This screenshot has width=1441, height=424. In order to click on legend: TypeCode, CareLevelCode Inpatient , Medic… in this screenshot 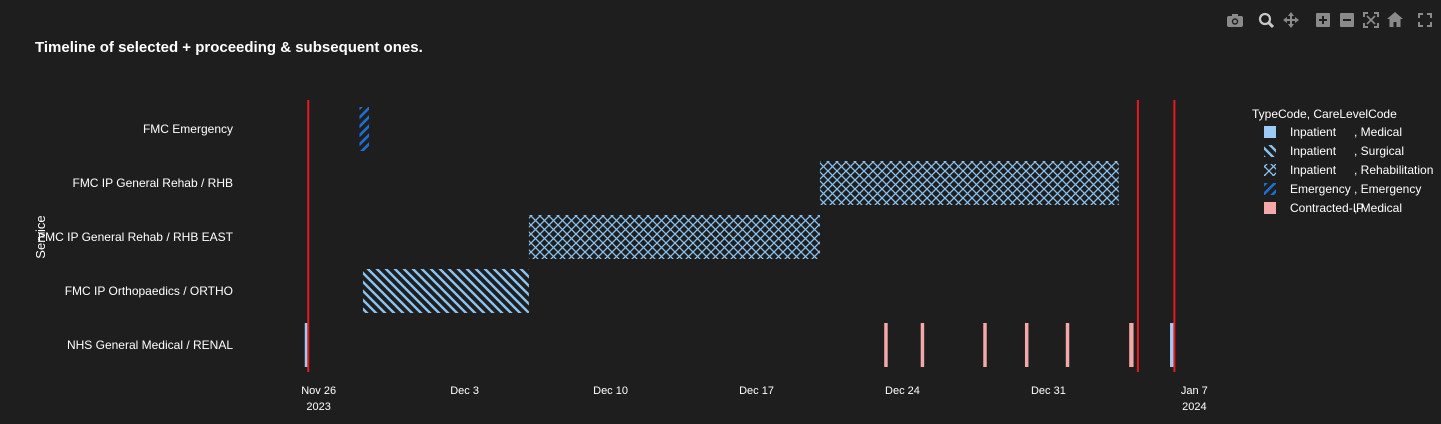, I will do `click(1342, 161)`.